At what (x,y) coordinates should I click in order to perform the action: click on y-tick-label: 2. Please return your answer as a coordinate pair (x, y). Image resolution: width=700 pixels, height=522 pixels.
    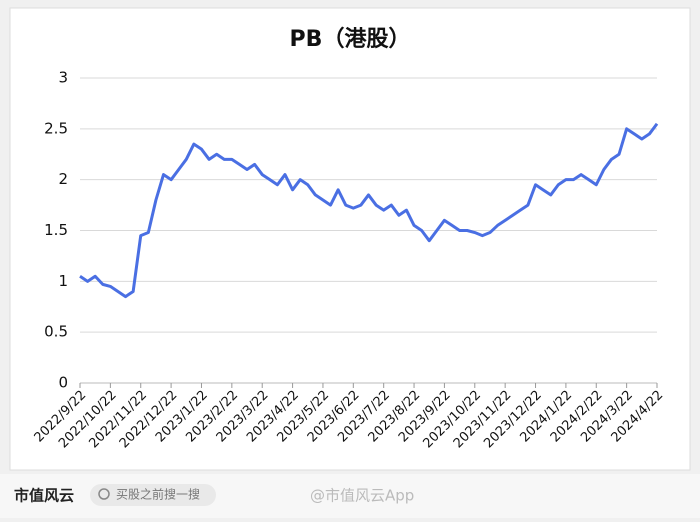
    Looking at the image, I should click on (63, 179).